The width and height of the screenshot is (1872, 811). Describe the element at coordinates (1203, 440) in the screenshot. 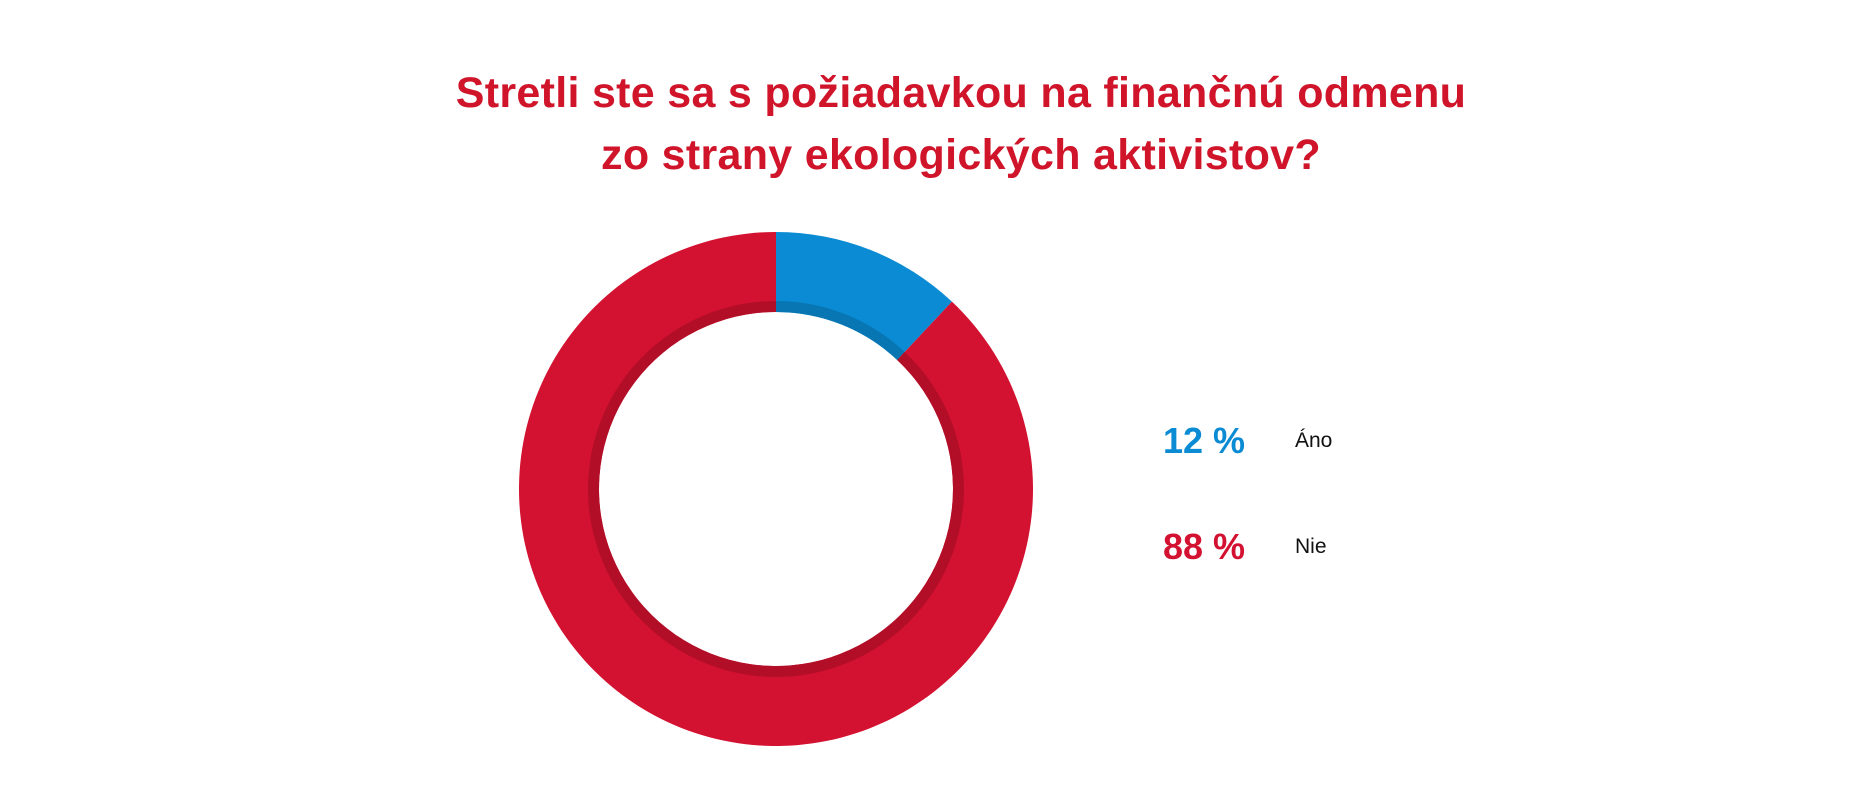

I see `legend-value: 12 %` at that location.